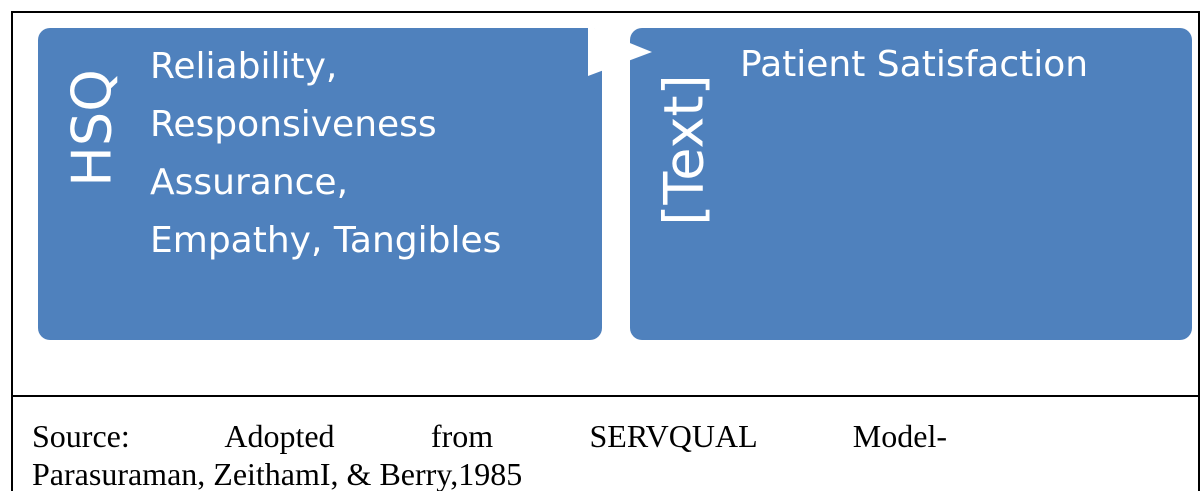 This screenshot has height=491, width=1200. What do you see at coordinates (293, 124) in the screenshot?
I see `node-item: Responsiveness` at bounding box center [293, 124].